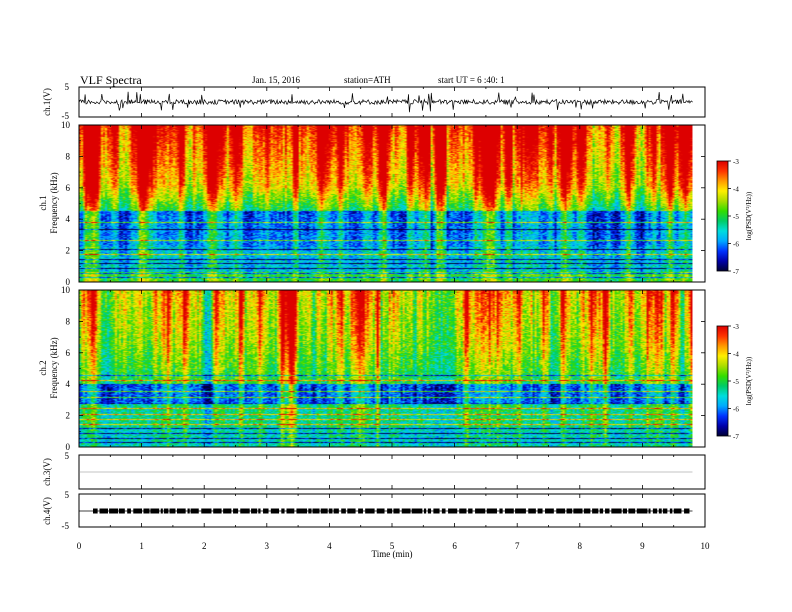 This screenshot has height=612, width=792. Describe the element at coordinates (67, 456) in the screenshot. I see `ch3-ytick-top: 5` at that location.